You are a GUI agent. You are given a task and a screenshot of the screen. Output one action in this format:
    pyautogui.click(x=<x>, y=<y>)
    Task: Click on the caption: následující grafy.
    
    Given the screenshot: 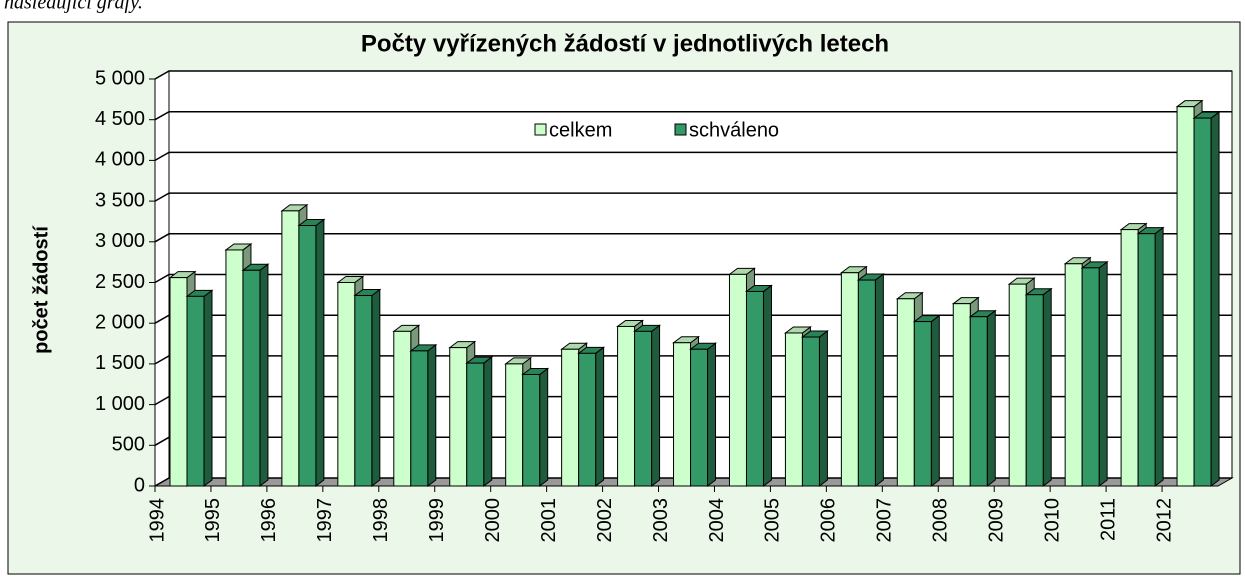 What is the action you would take?
    pyautogui.click(x=73, y=7)
    